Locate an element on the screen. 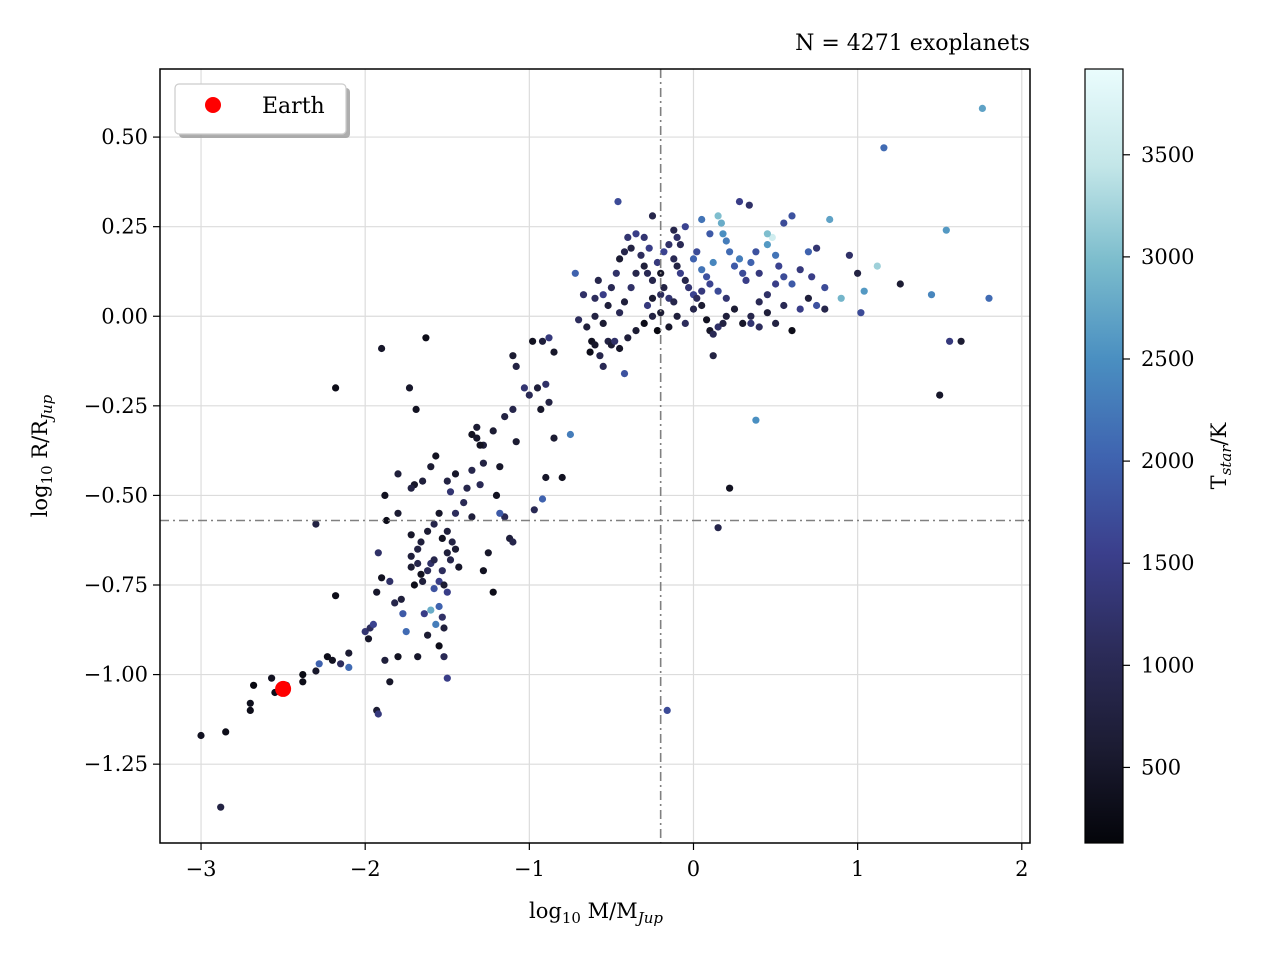 The height and width of the screenshot is (965, 1280). colorbar-tick-label-6: 3500 is located at coordinates (1167, 155).